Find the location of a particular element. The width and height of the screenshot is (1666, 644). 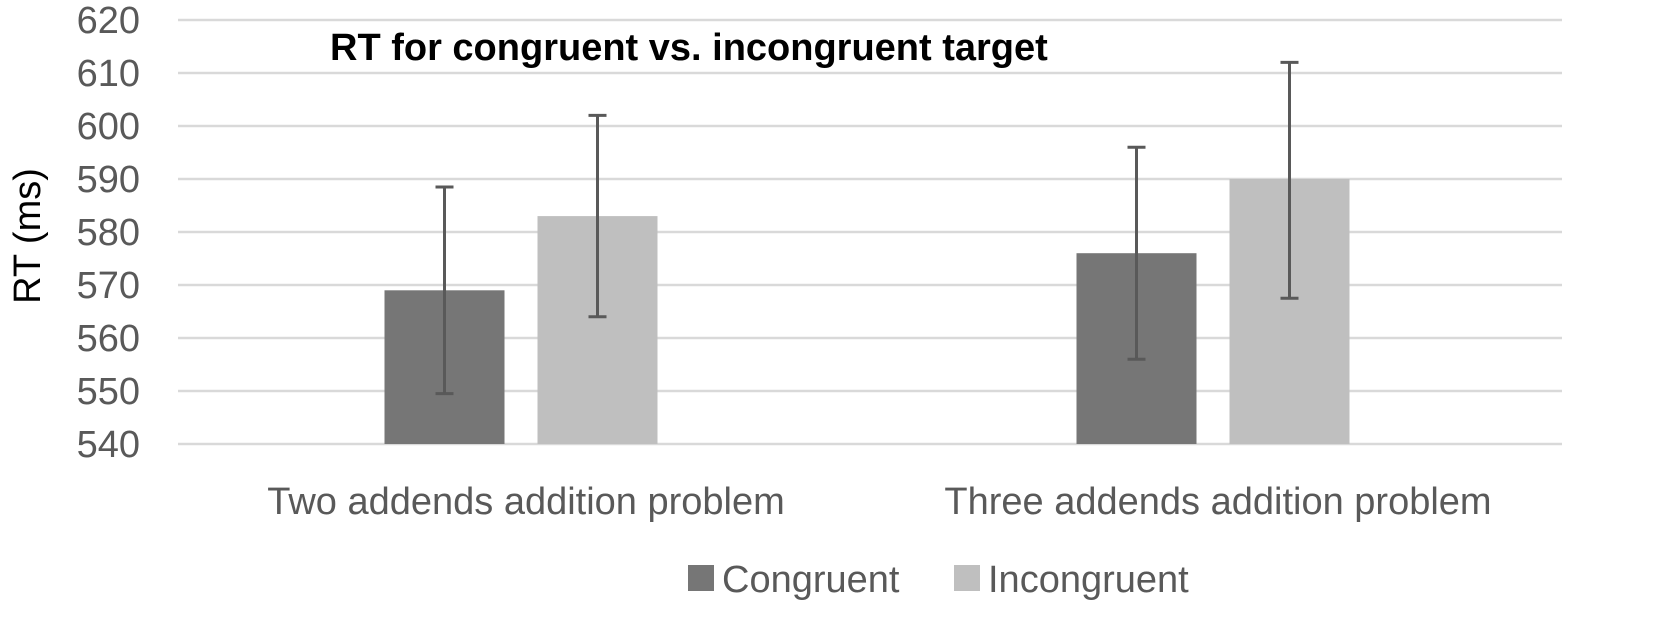

legend-label-incongruent: Incongruent is located at coordinates (1088, 580).